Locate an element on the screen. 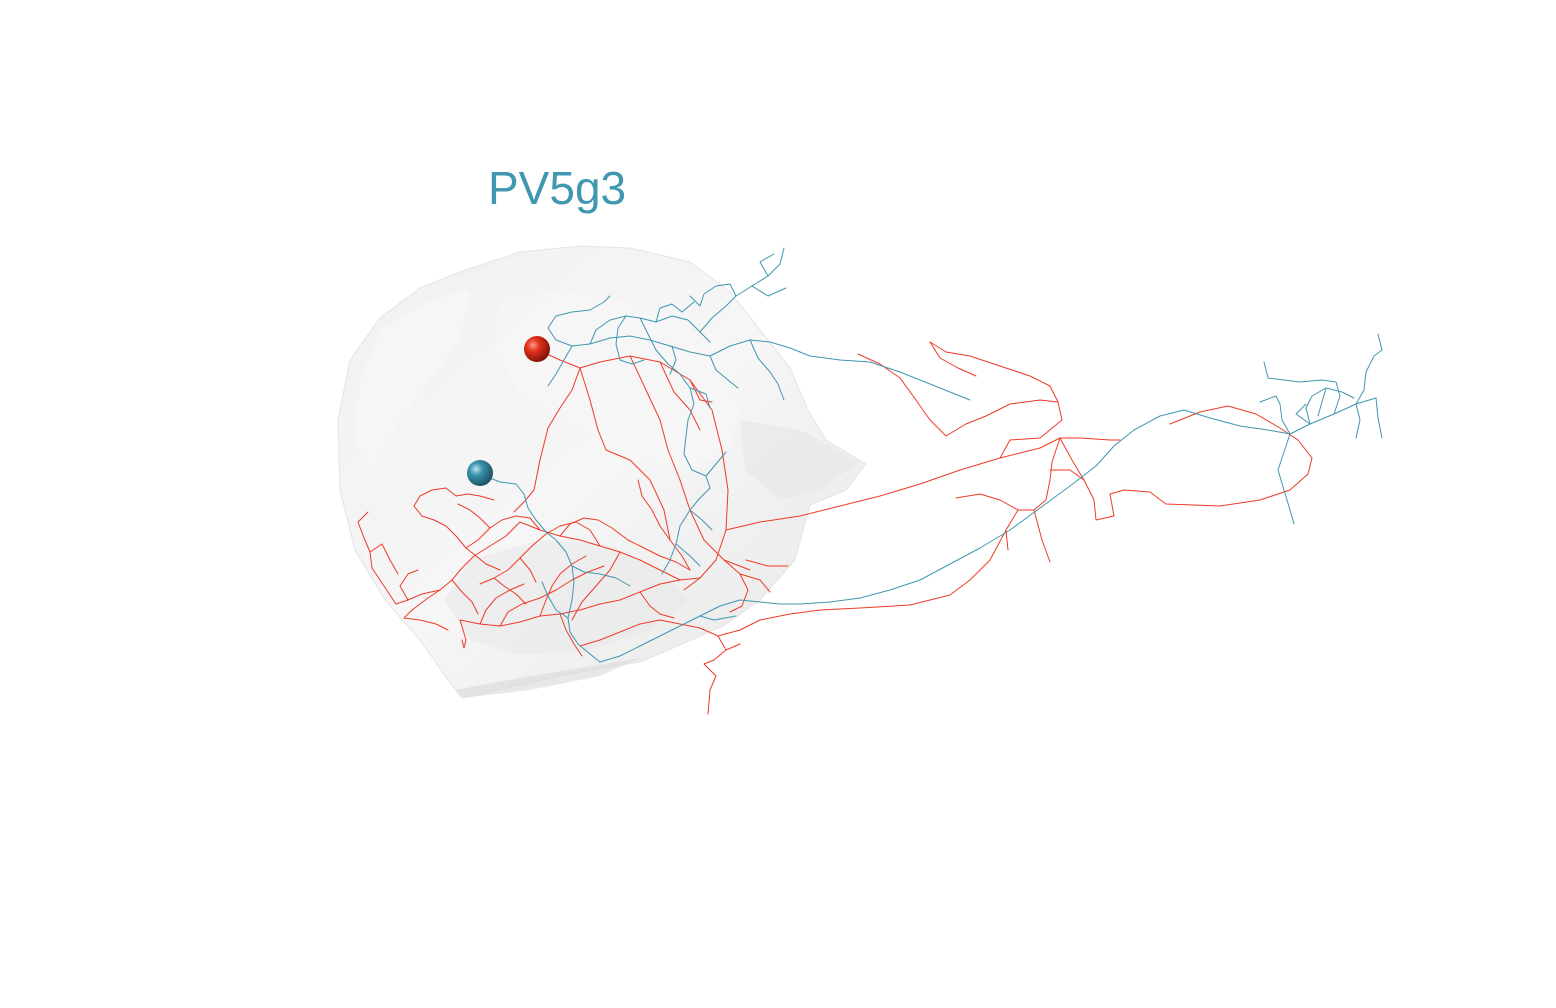 The width and height of the screenshot is (1556, 1008). plot-title: PV5g3 is located at coordinates (557, 188).